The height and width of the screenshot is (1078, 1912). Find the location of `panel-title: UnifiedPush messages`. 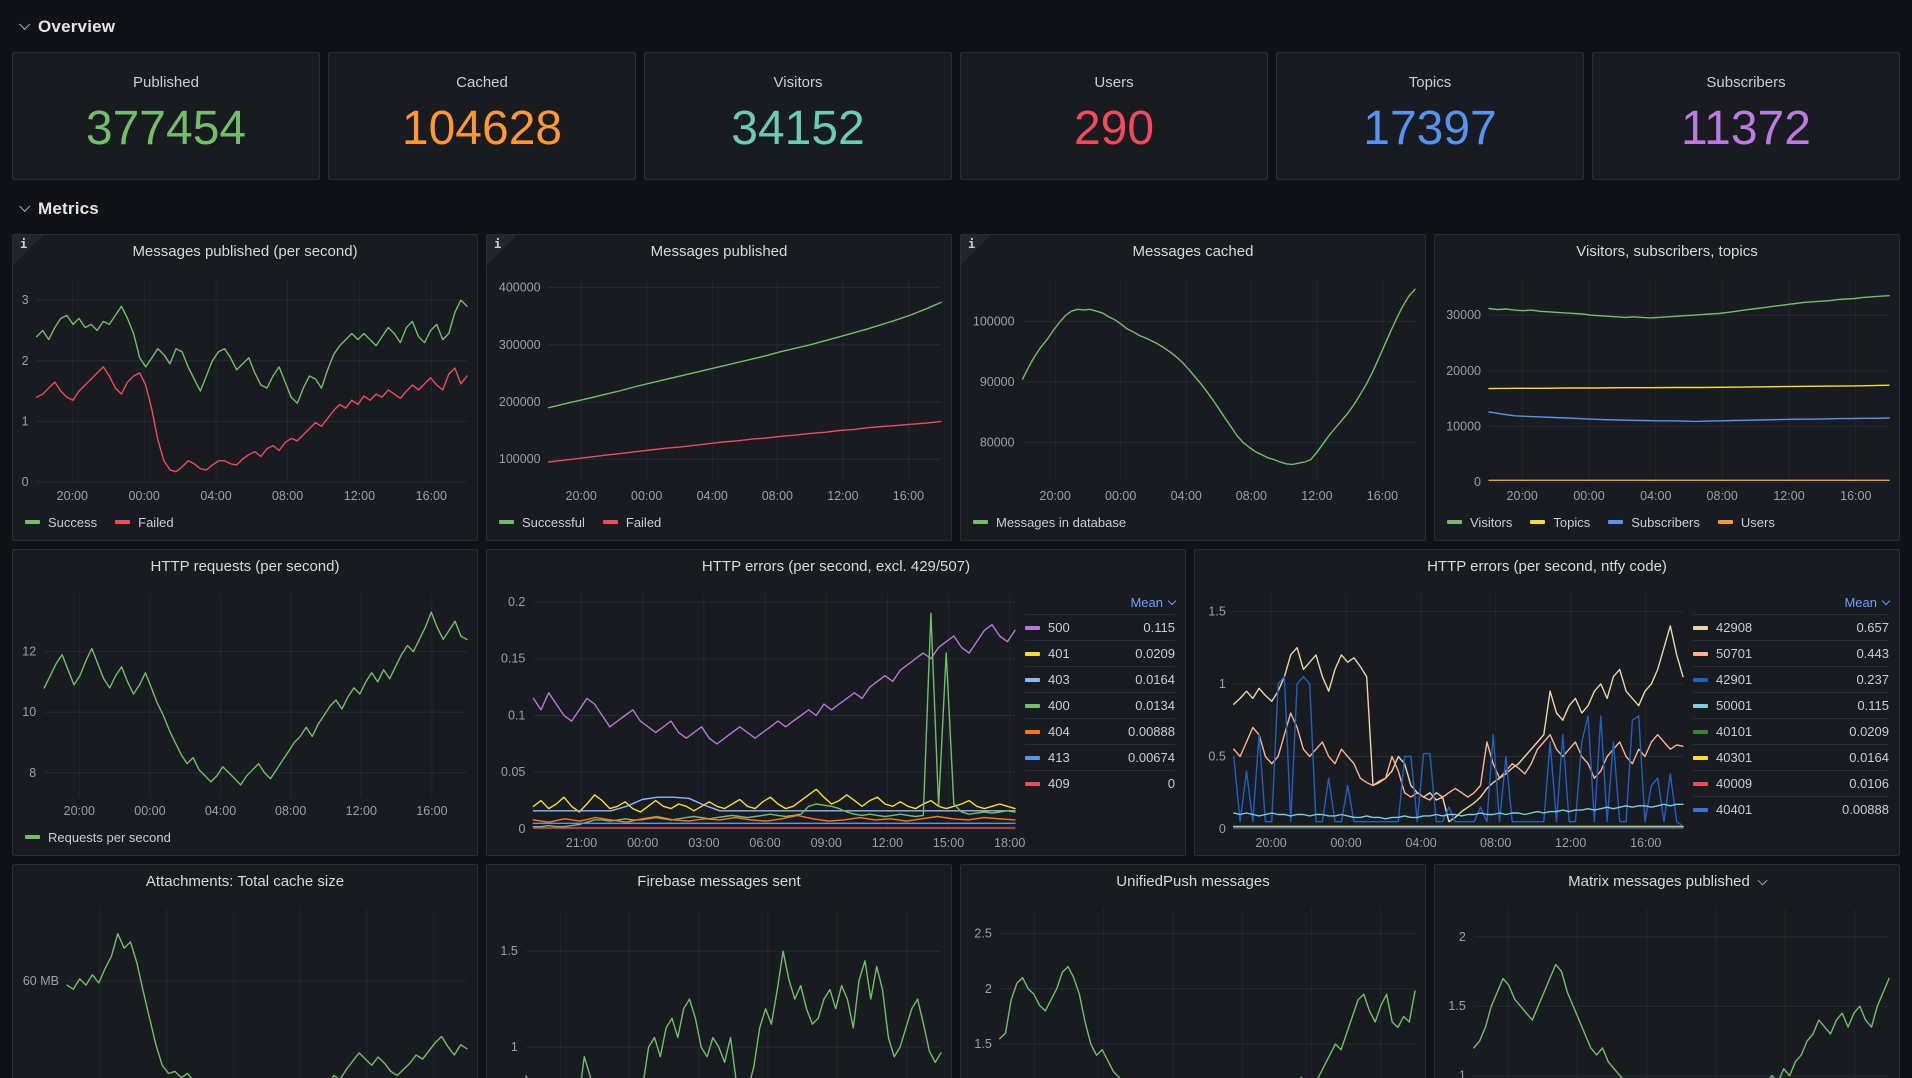

panel-title: UnifiedPush messages is located at coordinates (1193, 881).